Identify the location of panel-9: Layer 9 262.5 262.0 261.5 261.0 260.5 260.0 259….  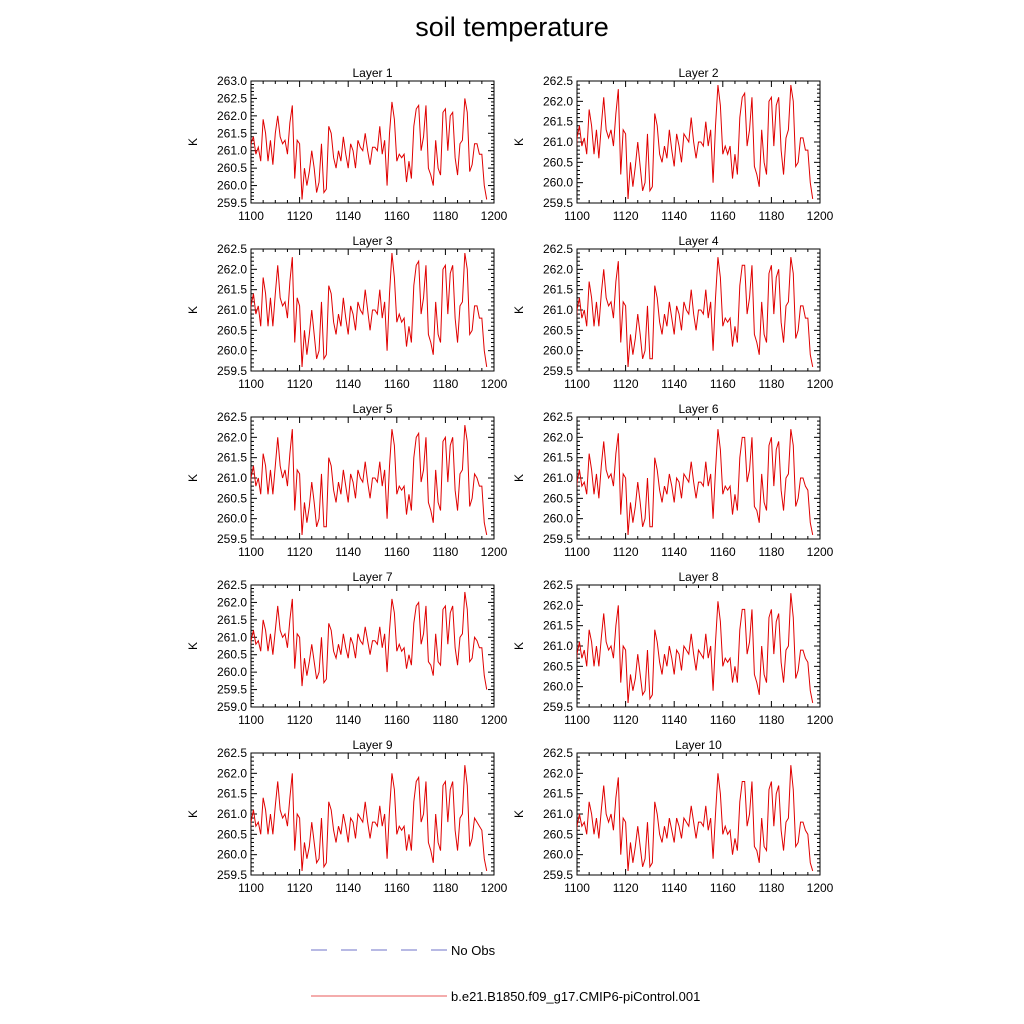
(347, 816).